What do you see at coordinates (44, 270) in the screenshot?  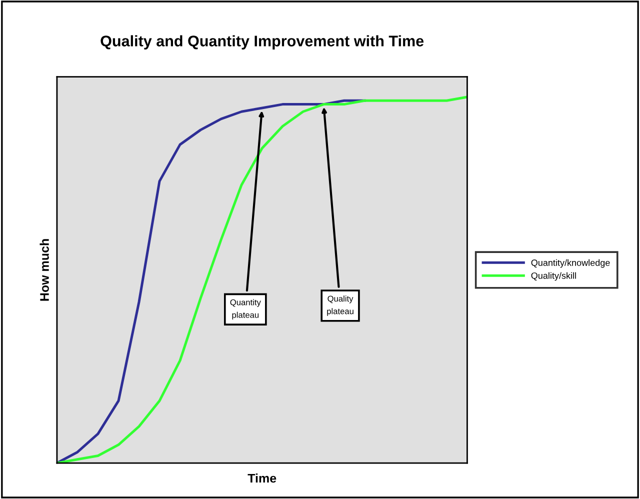 I see `y-axis-title: How much` at bounding box center [44, 270].